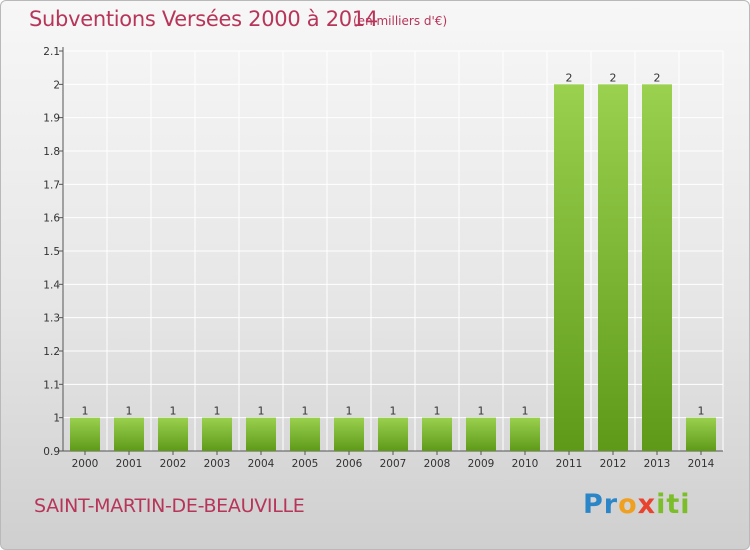 Image resolution: width=750 pixels, height=550 pixels. What do you see at coordinates (51, 185) in the screenshot?
I see `y-tick-label: 1.7` at bounding box center [51, 185].